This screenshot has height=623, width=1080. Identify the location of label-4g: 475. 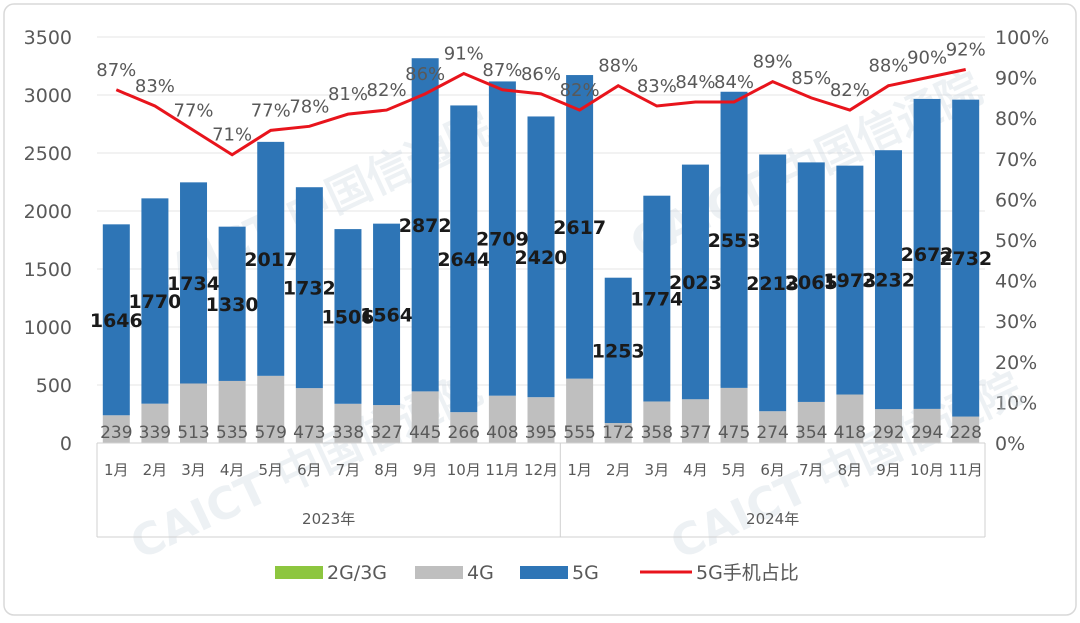
(734, 433).